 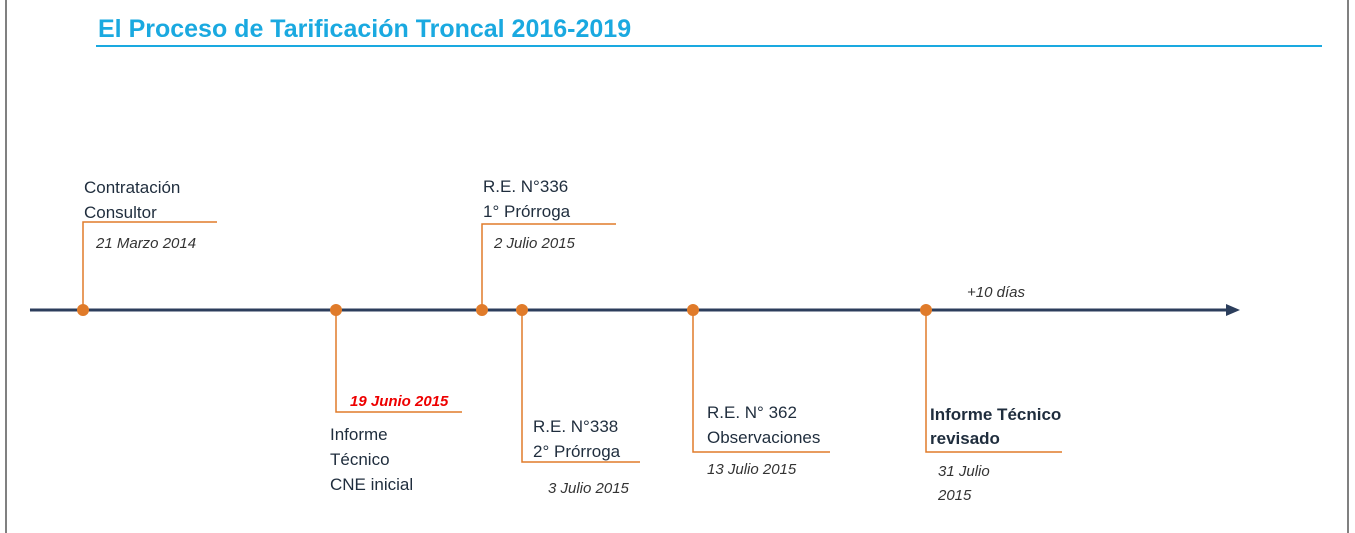 I want to click on event-label: revisado, so click(x=965, y=438).